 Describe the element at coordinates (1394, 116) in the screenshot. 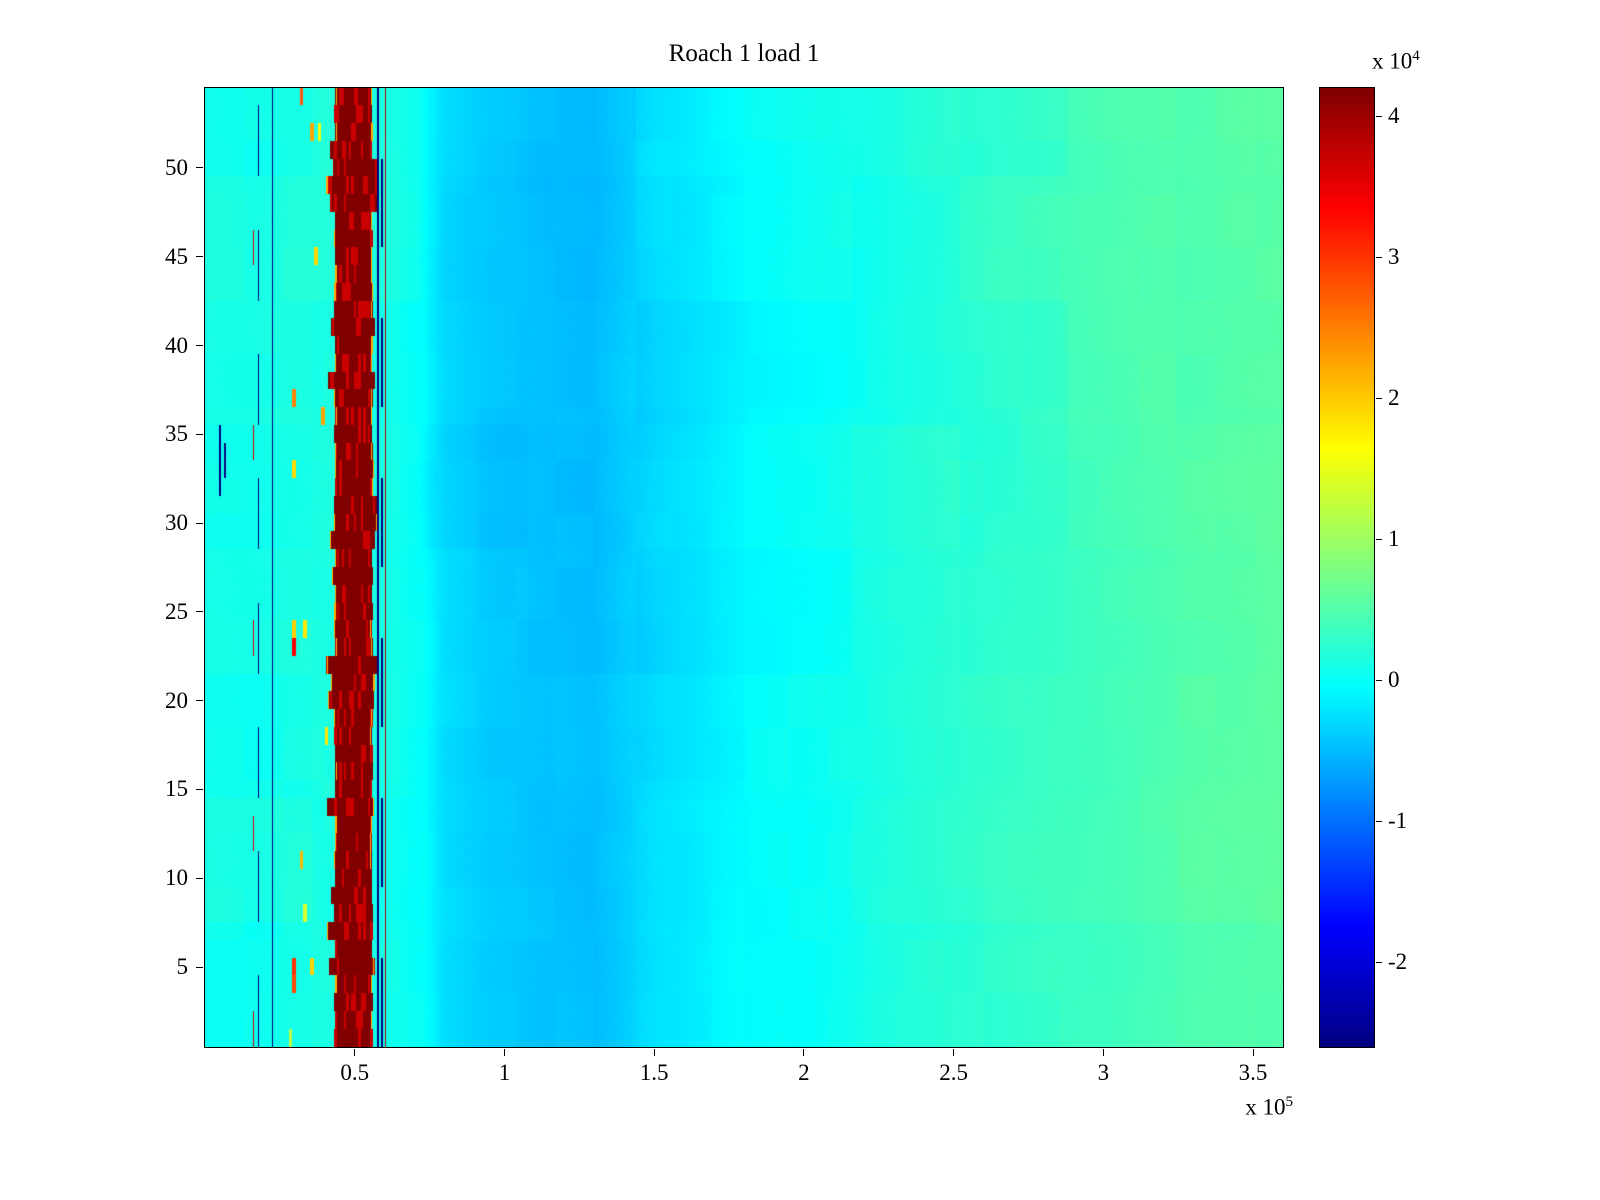

I see `colorbar-tick-label: 4` at that location.